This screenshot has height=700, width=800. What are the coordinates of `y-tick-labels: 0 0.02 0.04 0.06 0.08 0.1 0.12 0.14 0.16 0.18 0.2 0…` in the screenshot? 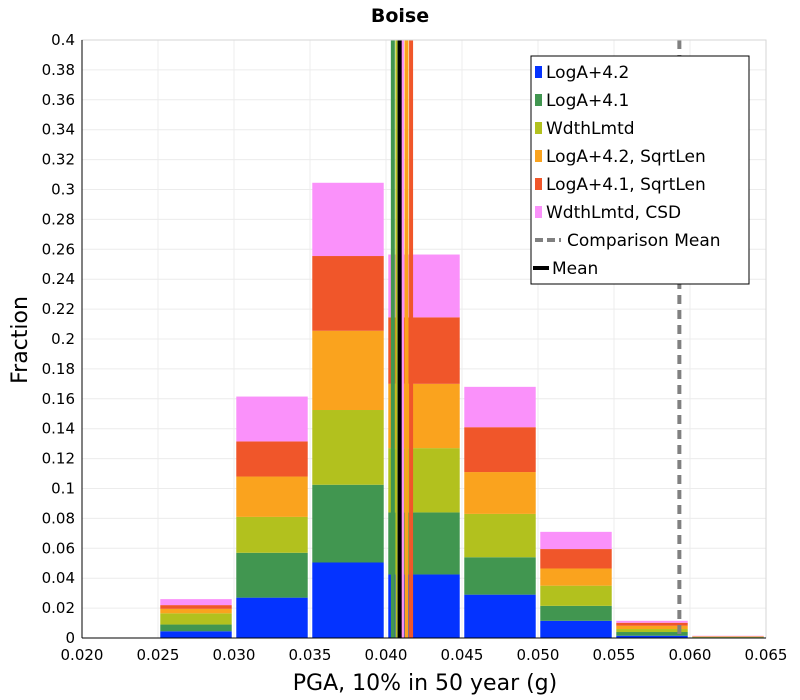 It's located at (58, 339).